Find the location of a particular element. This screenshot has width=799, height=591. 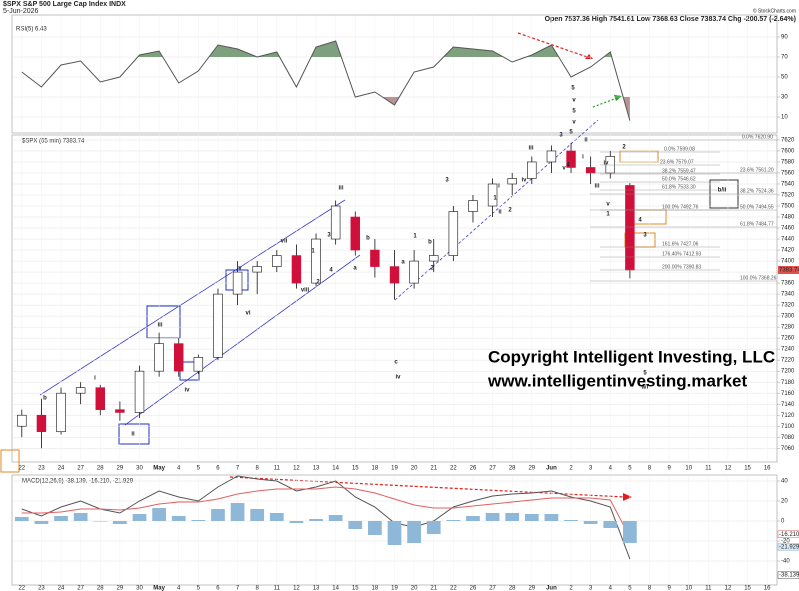

fib-label: 100.0% 7492.76 is located at coordinates (680, 207).